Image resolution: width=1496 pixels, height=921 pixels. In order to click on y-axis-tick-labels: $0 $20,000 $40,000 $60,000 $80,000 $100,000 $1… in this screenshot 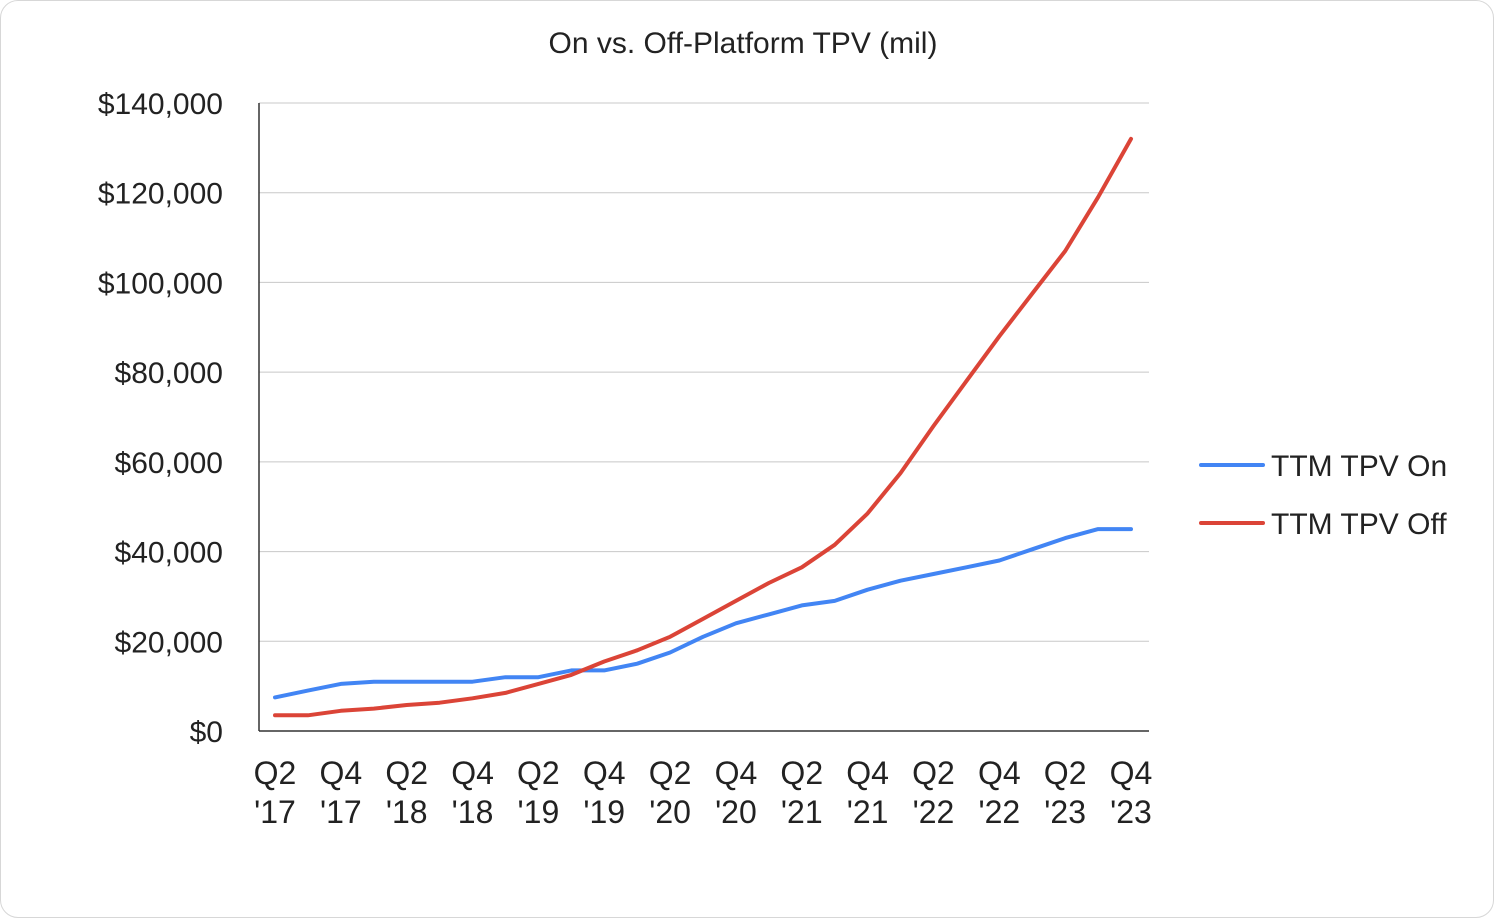, I will do `click(160, 418)`.